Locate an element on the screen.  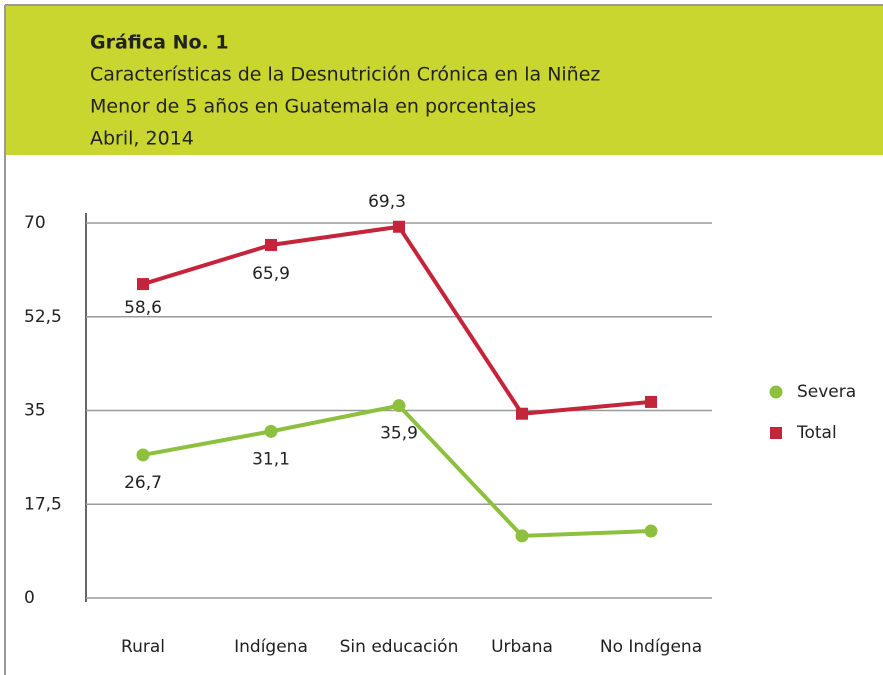
chart-subtitle: Abril, 2014 is located at coordinates (142, 139).